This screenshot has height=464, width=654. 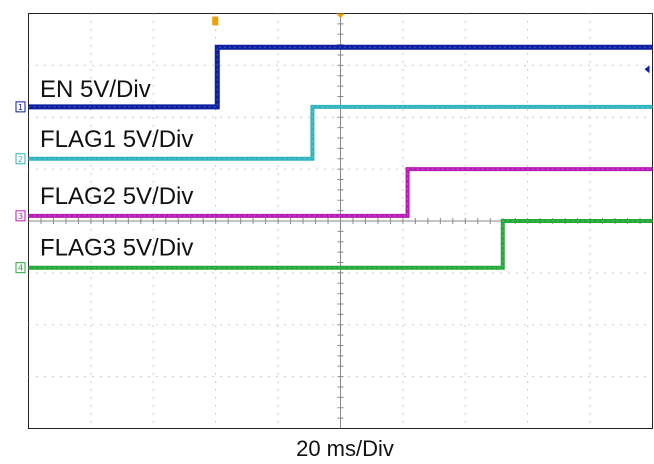 I want to click on level-marker, so click(x=647, y=69).